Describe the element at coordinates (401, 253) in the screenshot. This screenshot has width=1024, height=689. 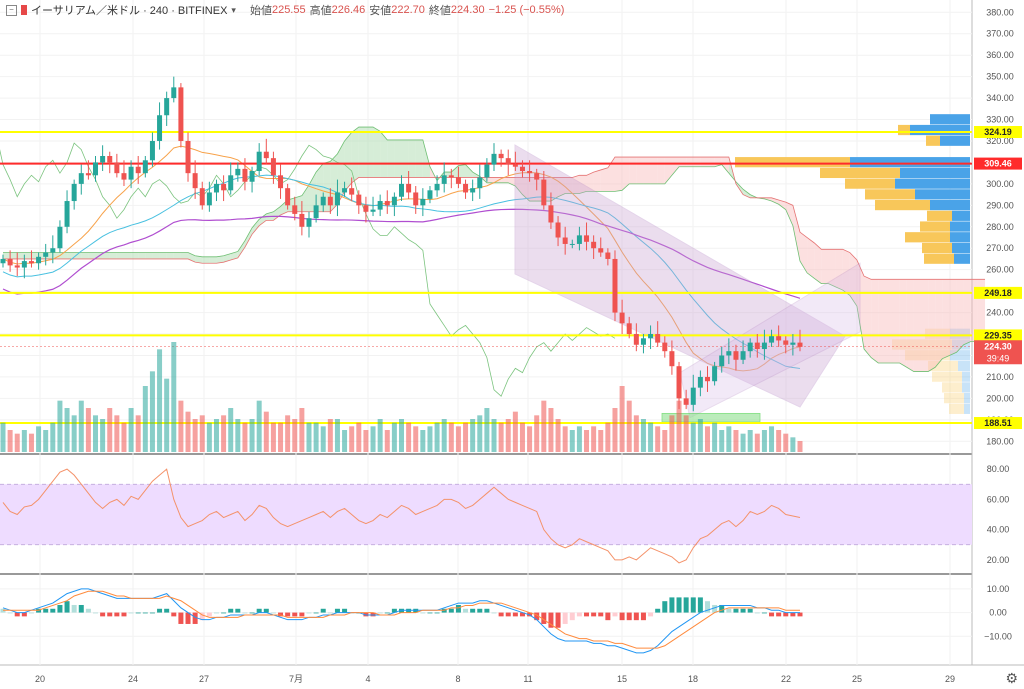
I see `moving-average-long` at that location.